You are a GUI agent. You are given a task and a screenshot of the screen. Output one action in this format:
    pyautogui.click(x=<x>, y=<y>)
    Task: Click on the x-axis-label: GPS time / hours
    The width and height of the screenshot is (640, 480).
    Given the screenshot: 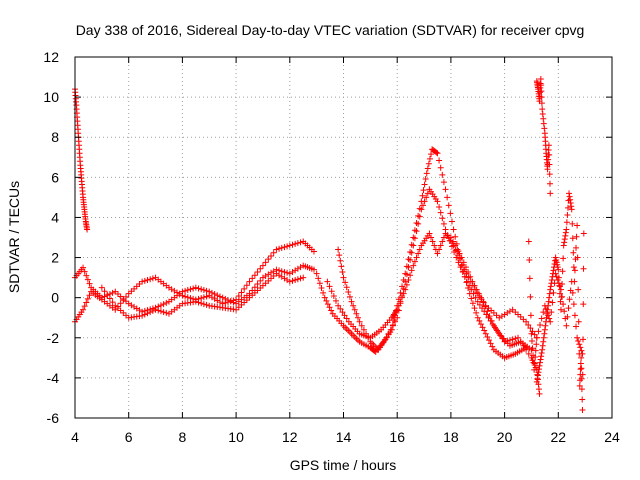 What is the action you would take?
    pyautogui.click(x=343, y=465)
    